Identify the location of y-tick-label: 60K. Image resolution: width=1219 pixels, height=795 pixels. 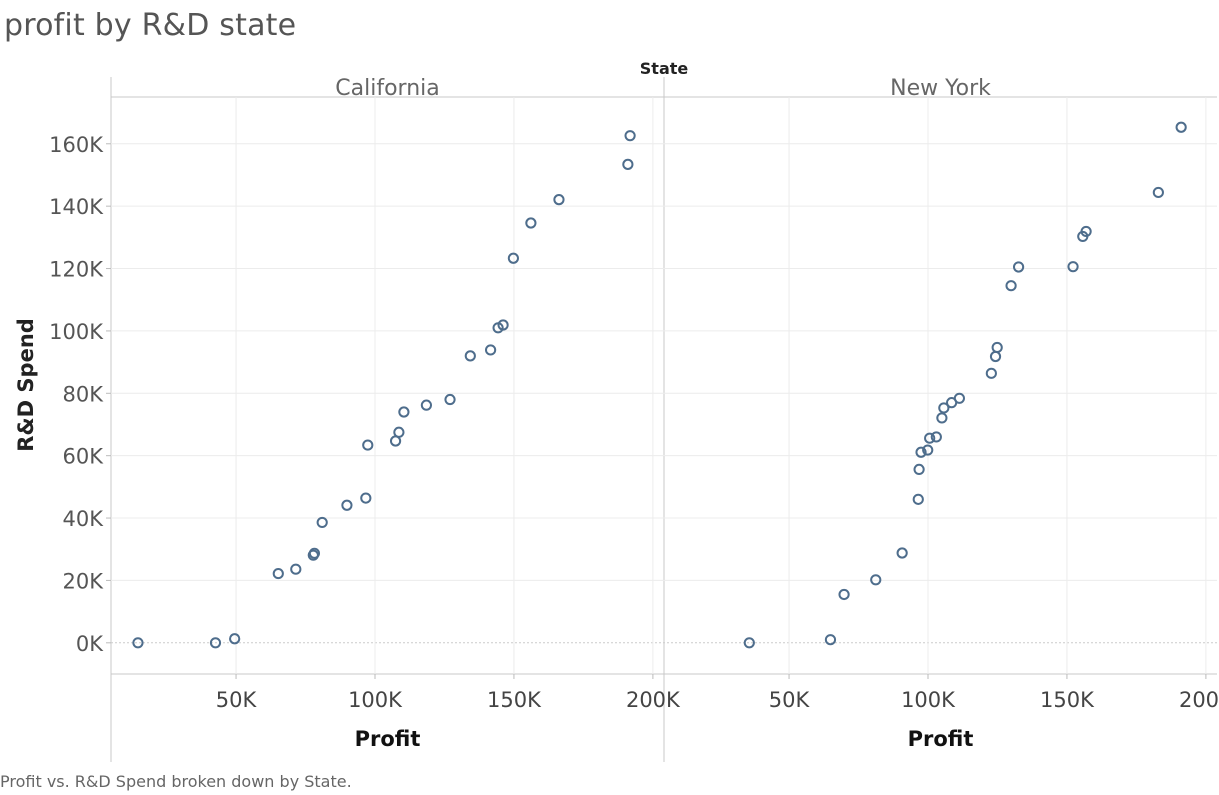
(84, 457).